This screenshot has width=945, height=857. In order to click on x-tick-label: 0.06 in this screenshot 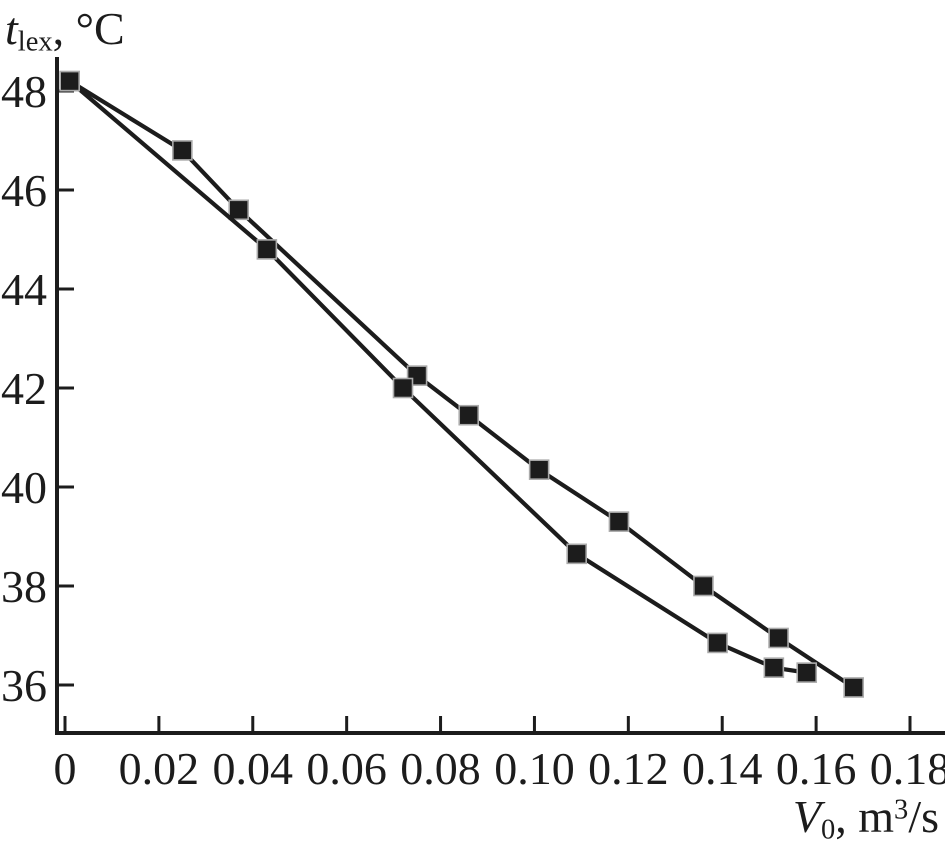, I will do `click(346, 768)`.